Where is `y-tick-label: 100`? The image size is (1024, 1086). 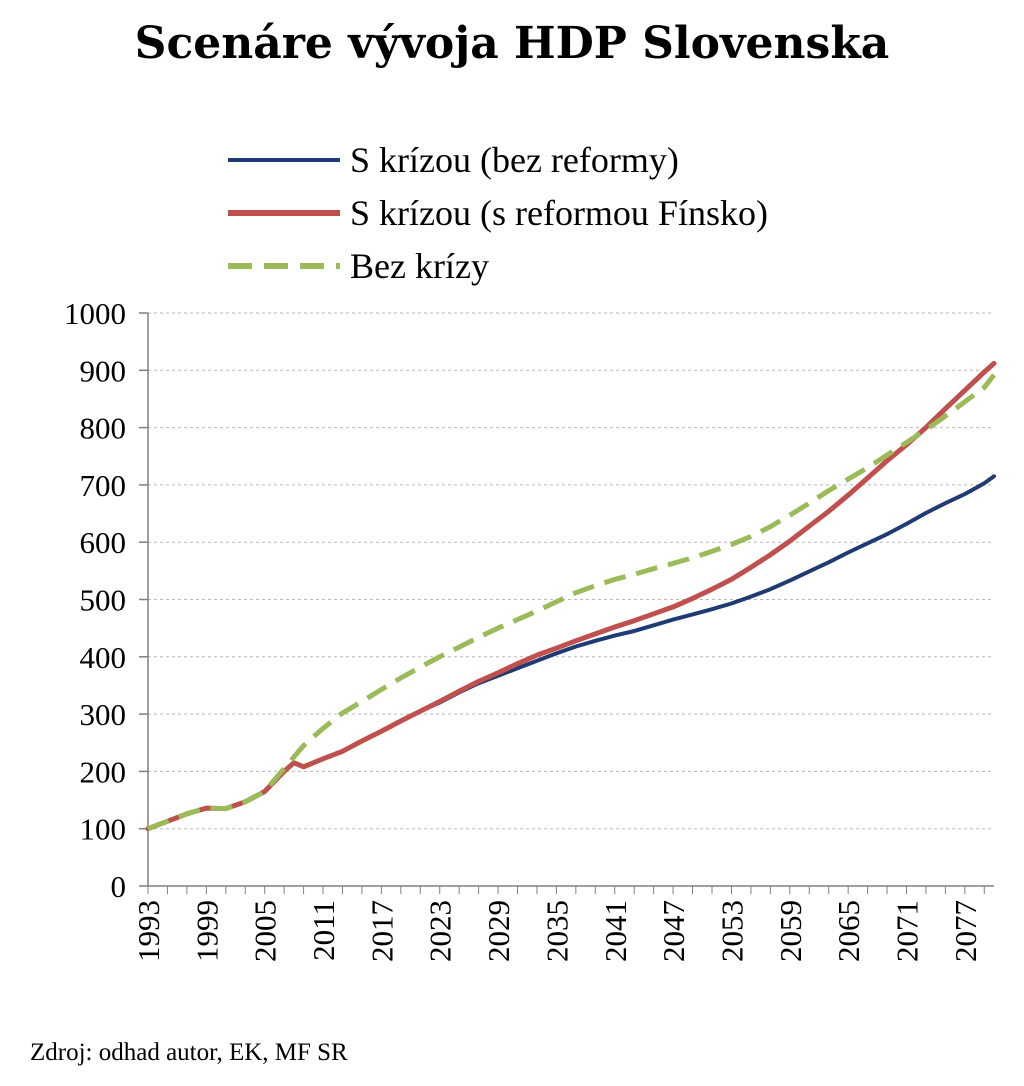
y-tick-label: 100 is located at coordinates (103, 829).